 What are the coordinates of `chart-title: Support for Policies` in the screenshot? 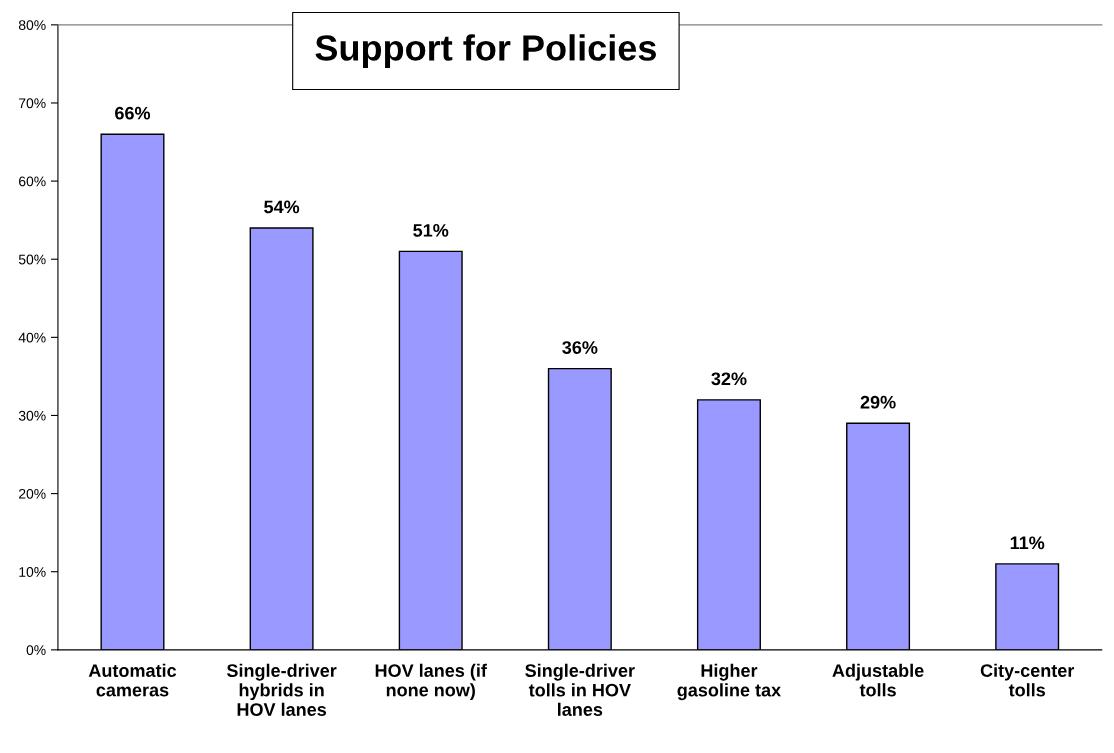 It's located at (485, 51).